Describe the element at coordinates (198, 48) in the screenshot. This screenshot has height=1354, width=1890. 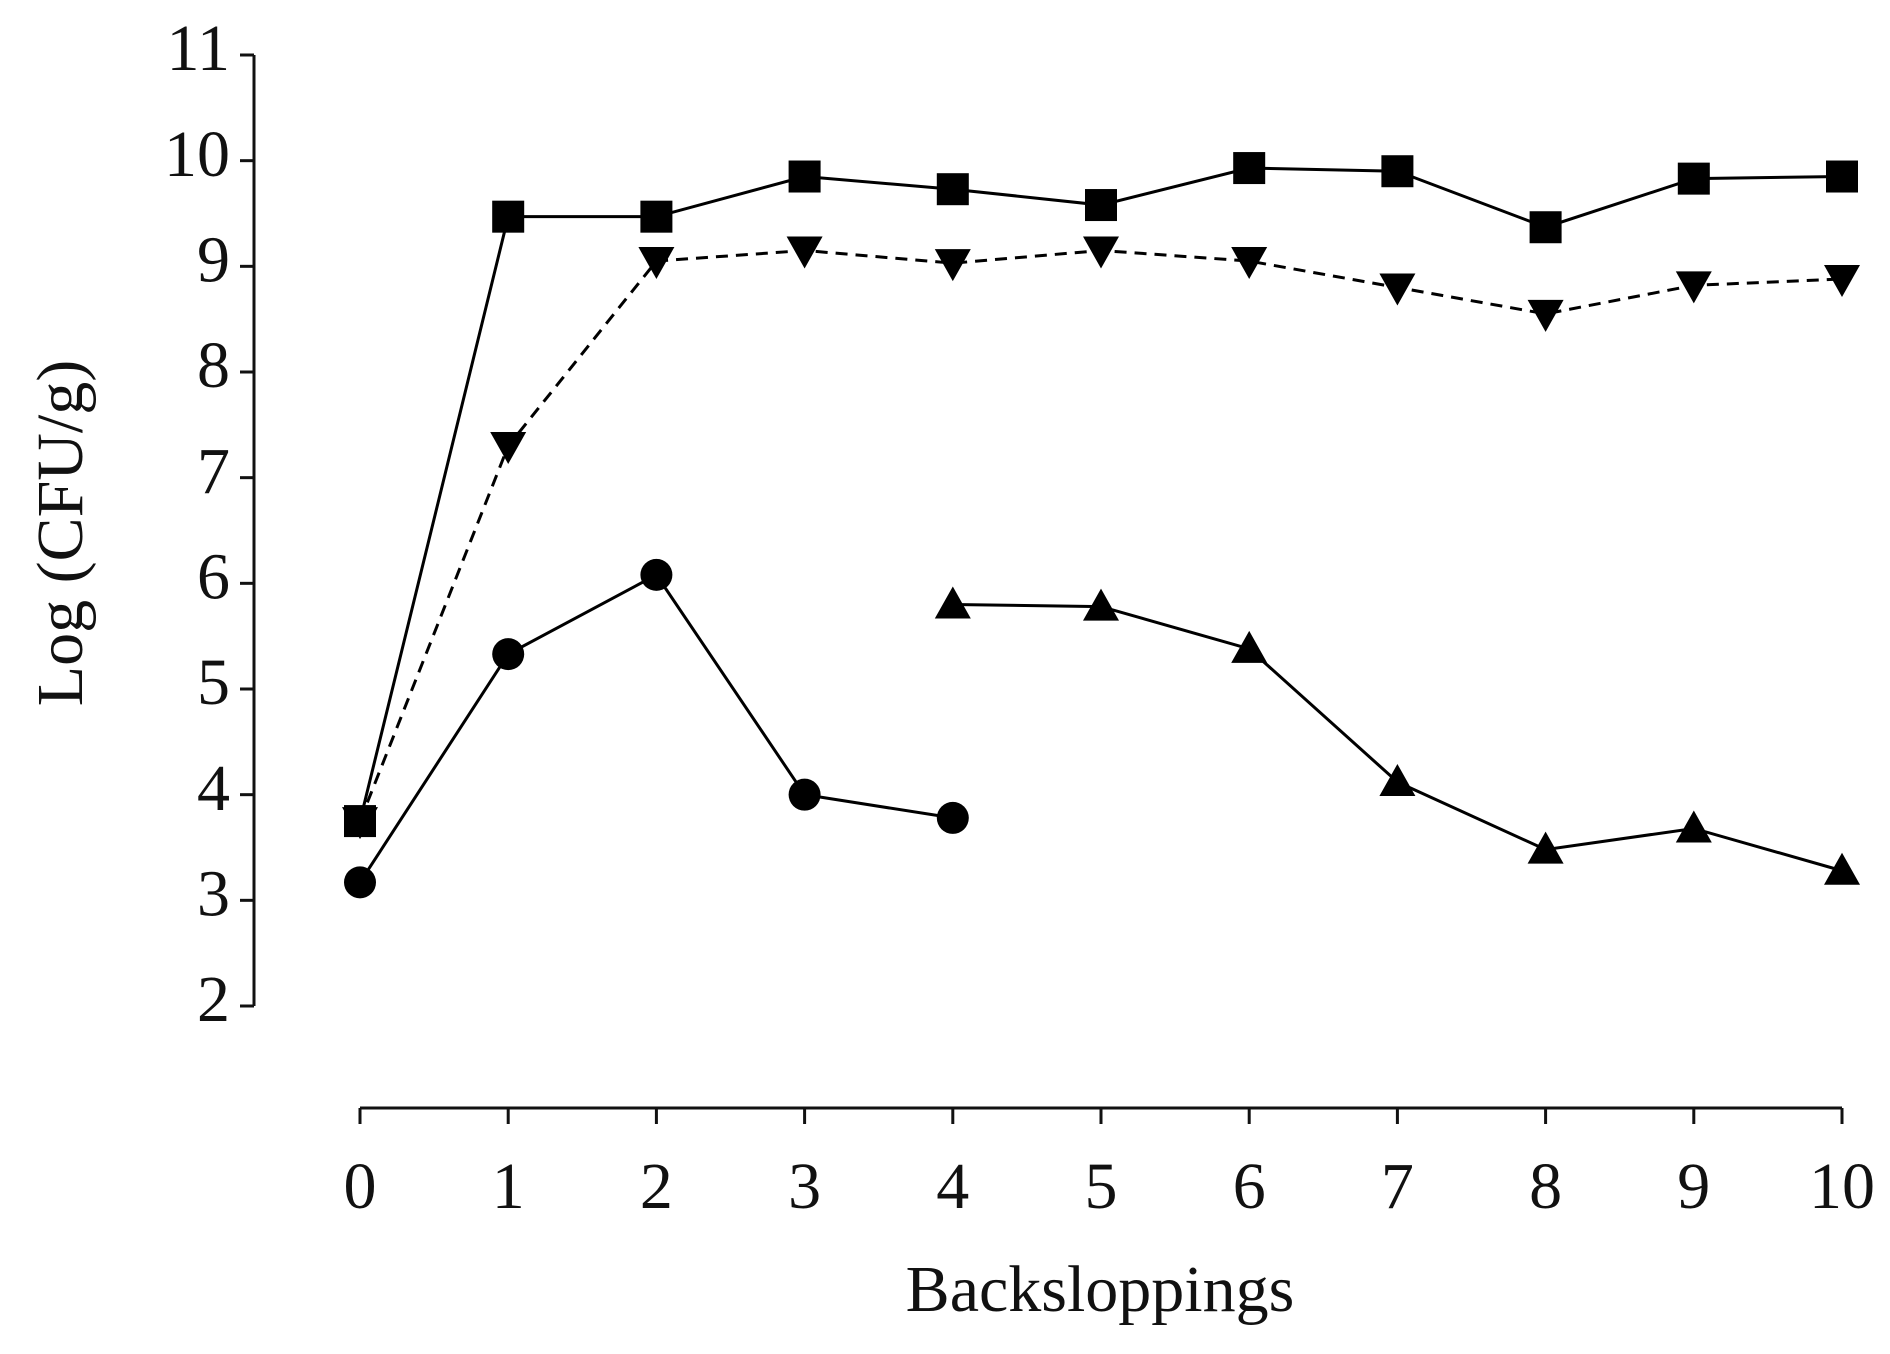
I see `y-tick-label: 11` at that location.